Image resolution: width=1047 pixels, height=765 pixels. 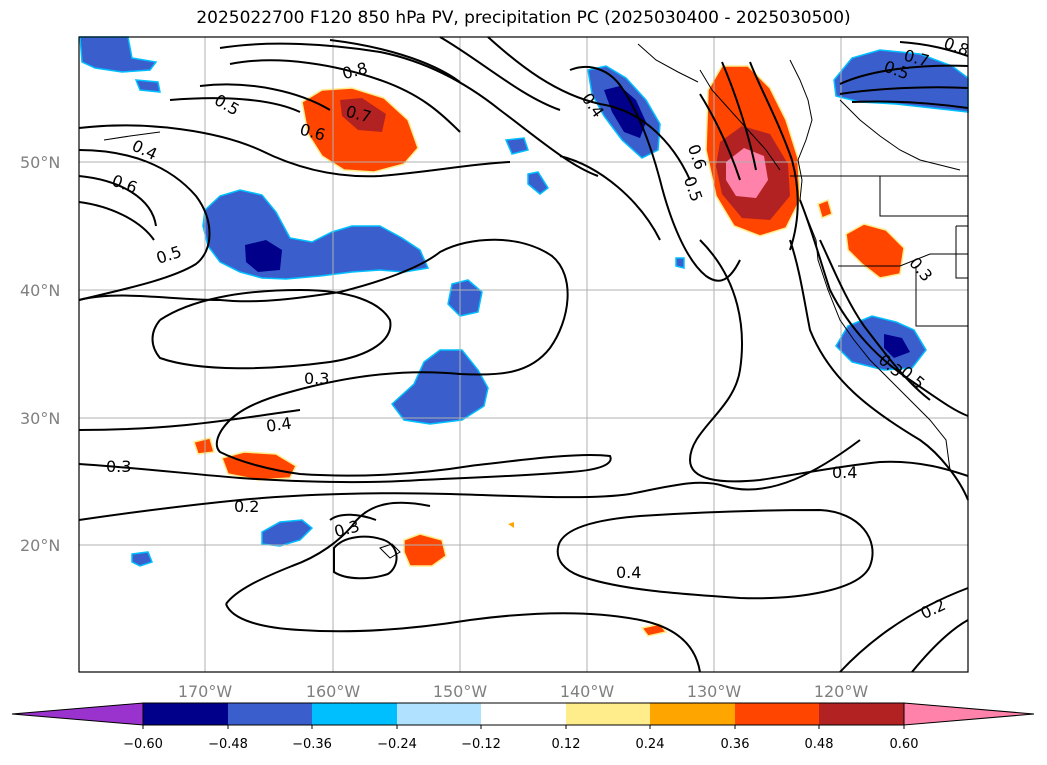 I want to click on colorbar-tick: 0.48, so click(x=819, y=744).